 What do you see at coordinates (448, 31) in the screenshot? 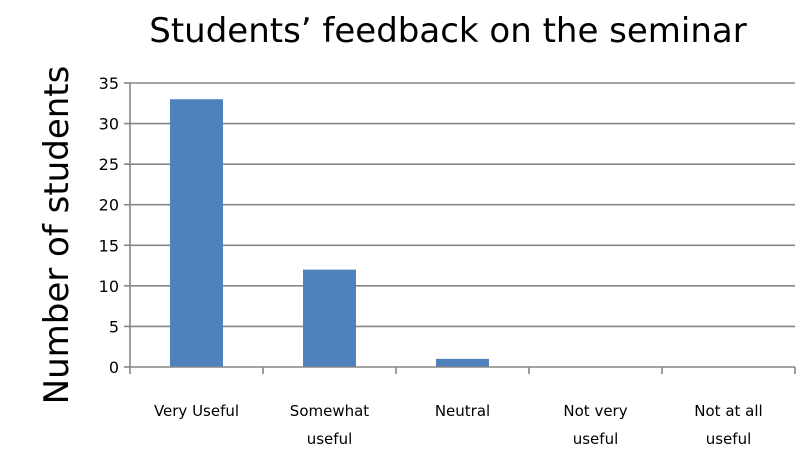
I see `chart-title: Students’ feedback on the seminar` at bounding box center [448, 31].